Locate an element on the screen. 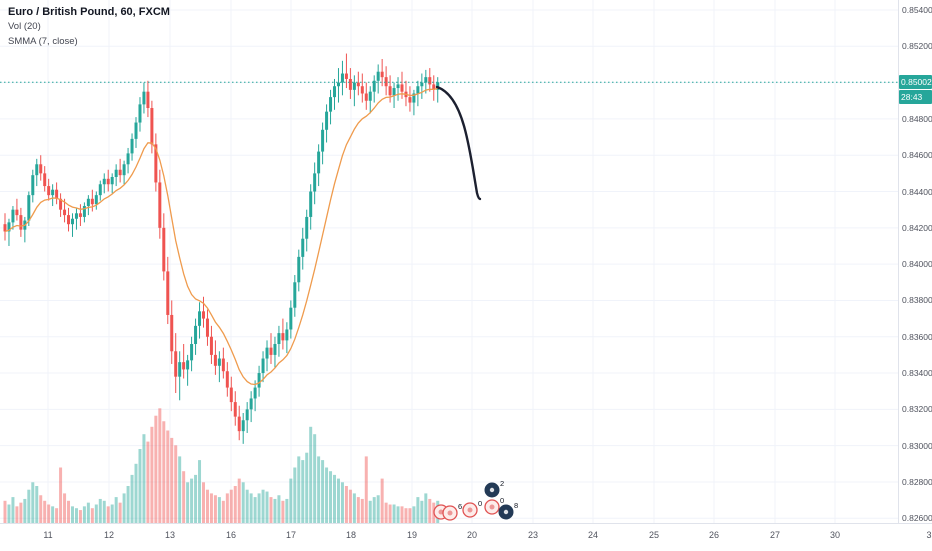  svg-text: 6 is located at coordinates (460, 506).